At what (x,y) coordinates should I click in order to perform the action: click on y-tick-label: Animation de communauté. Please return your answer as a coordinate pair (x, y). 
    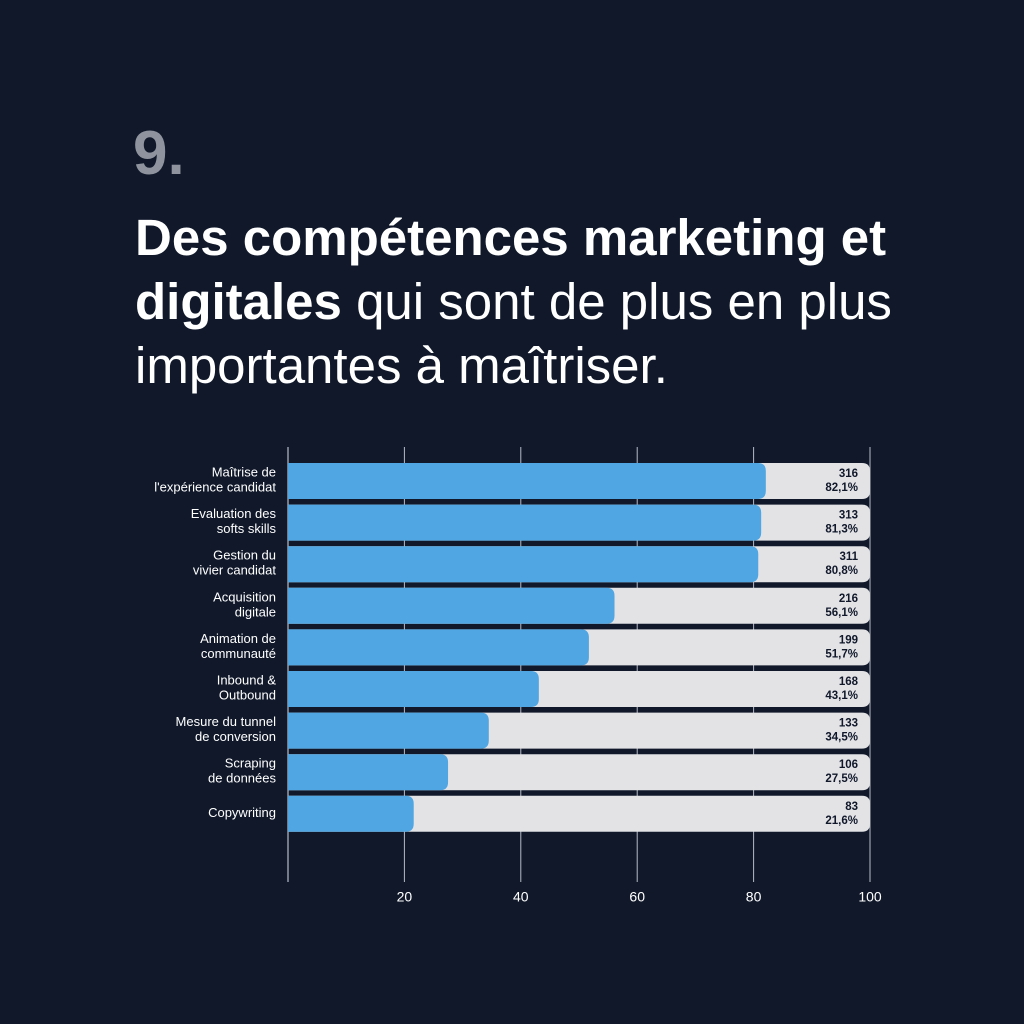
    Looking at the image, I should click on (238, 646).